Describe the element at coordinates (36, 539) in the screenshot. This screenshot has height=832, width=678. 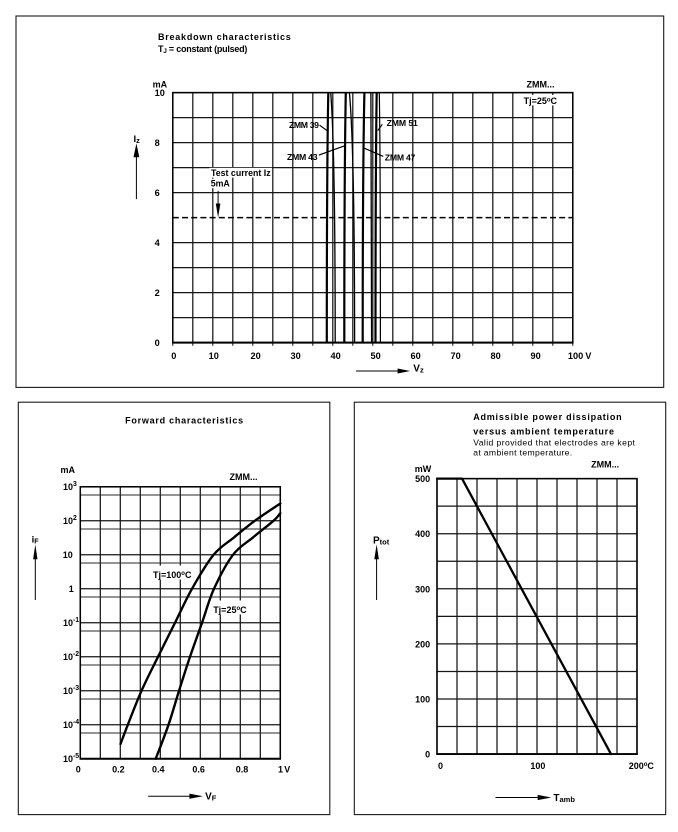
I see `svg-text: iF` at that location.